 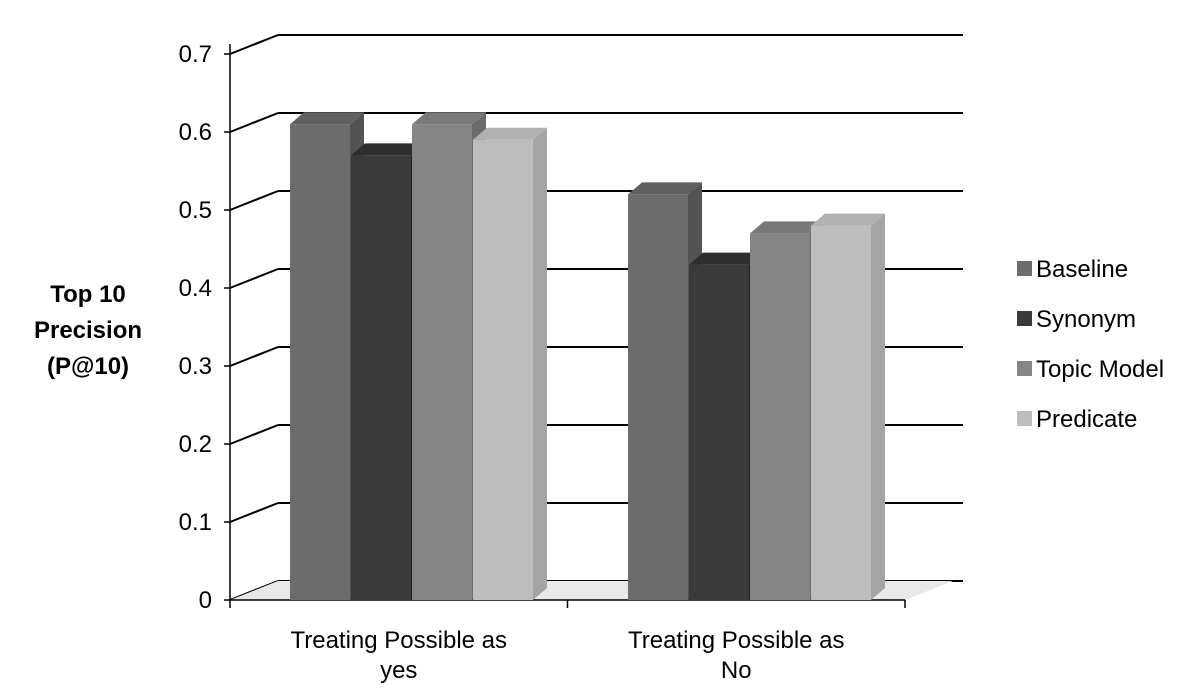 I want to click on x-category-label-line: yes, so click(x=398, y=670).